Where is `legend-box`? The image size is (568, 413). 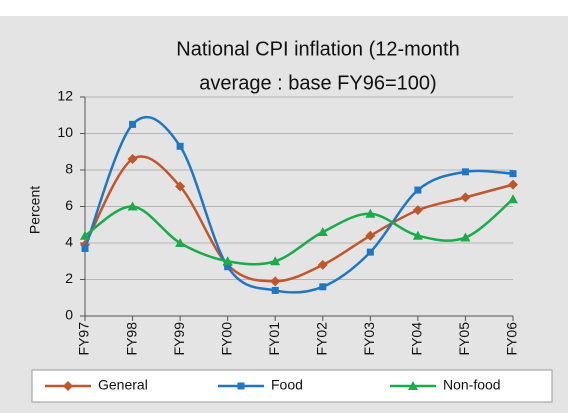
legend-box is located at coordinates (292, 386).